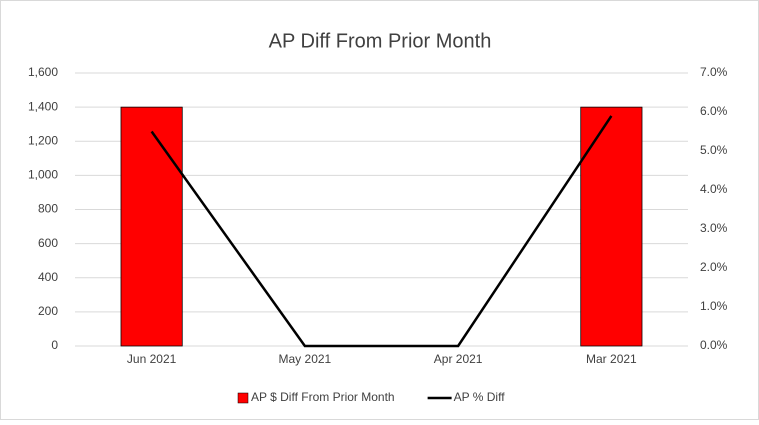  I want to click on y2-tick-label: 4.0%, so click(714, 189).